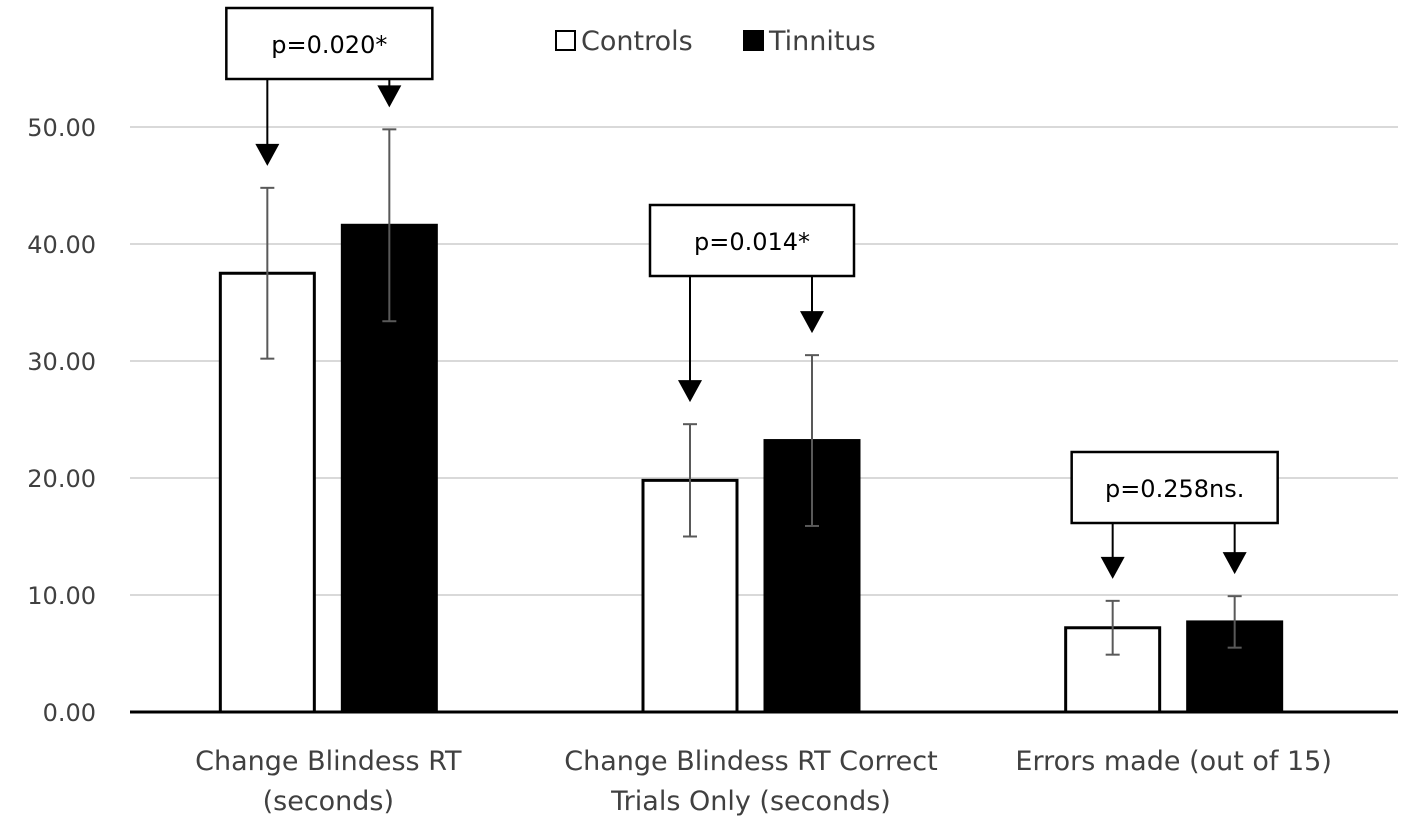 The height and width of the screenshot is (830, 1417). I want to click on y-tick-label: 10.00, so click(61, 596).